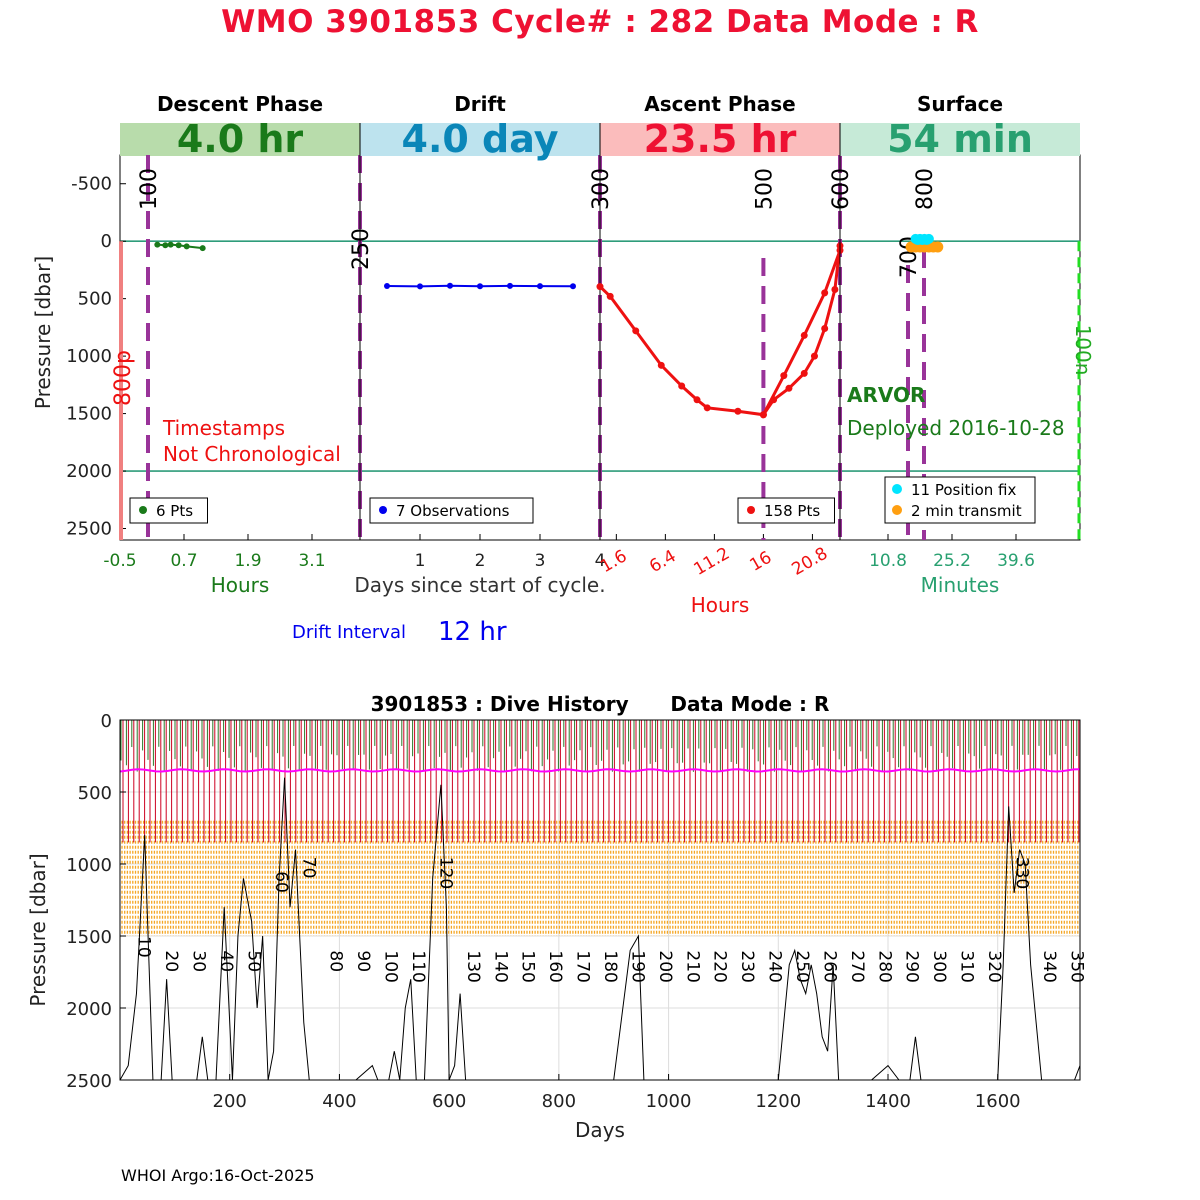 Image resolution: width=1200 pixels, height=1200 pixels. I want to click on figure-title: WMO 3901853 Cycle# : 282 Data Mode : R, so click(600, 22).